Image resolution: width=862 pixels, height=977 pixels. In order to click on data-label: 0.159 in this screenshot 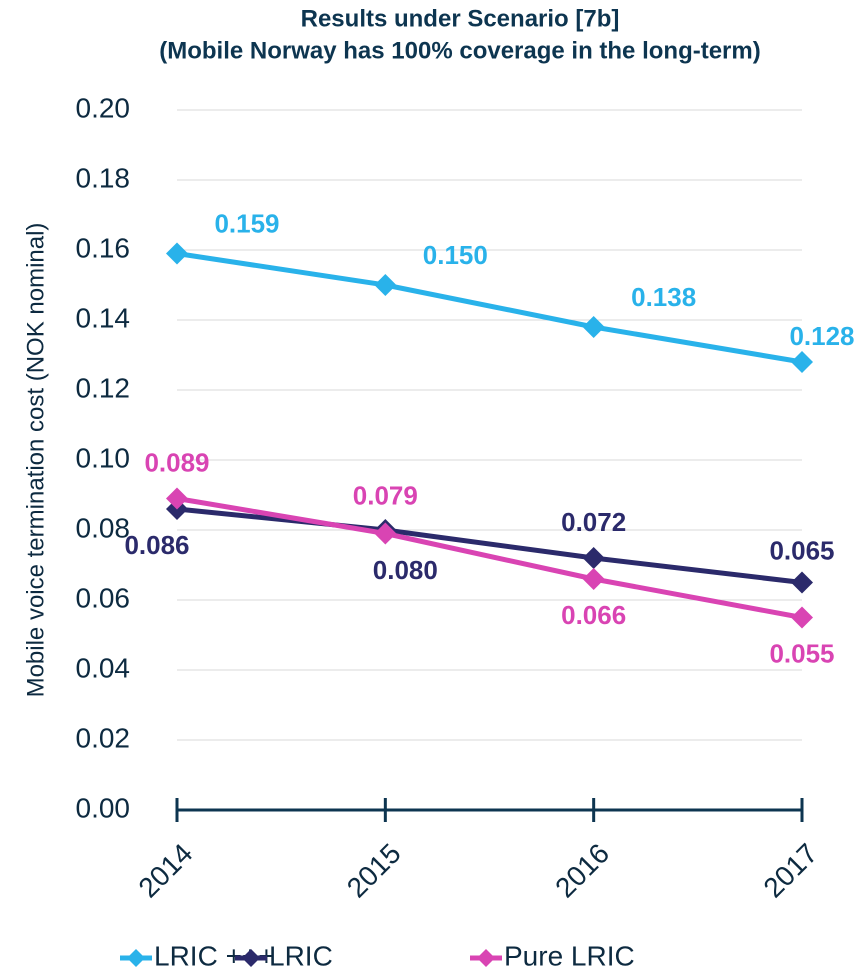, I will do `click(246, 223)`.